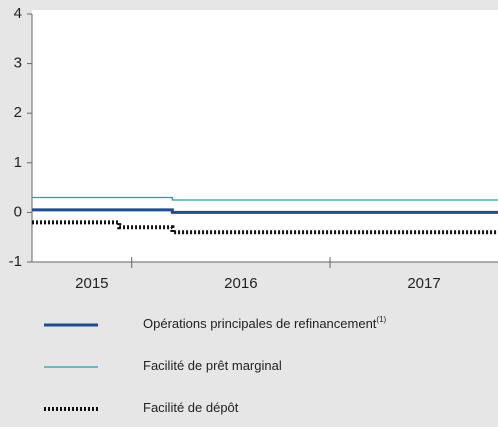  I want to click on x-tick-label: 2015, so click(91, 283).